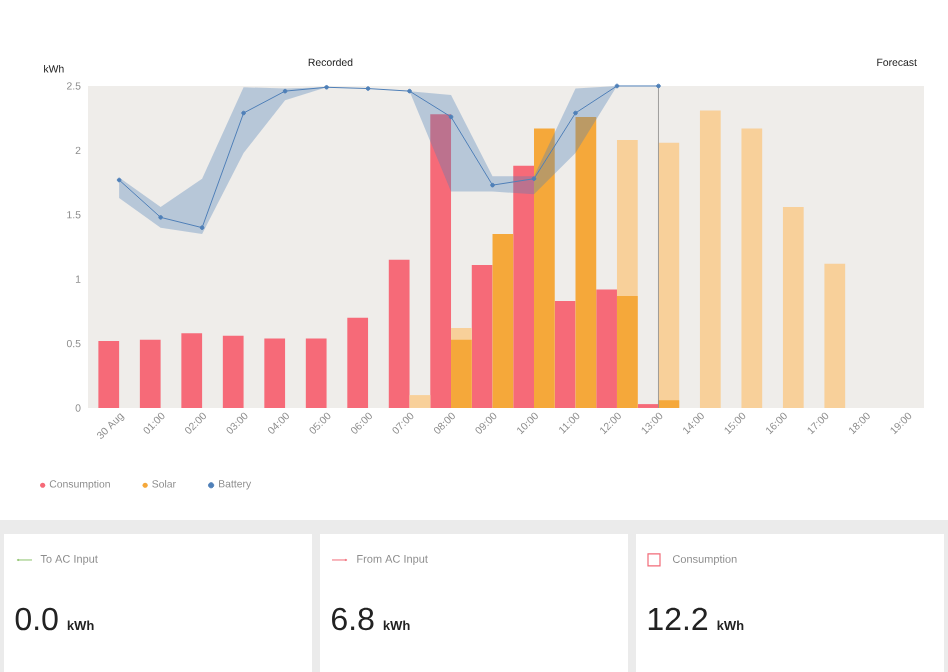  I want to click on text: 12.2, so click(678, 618).